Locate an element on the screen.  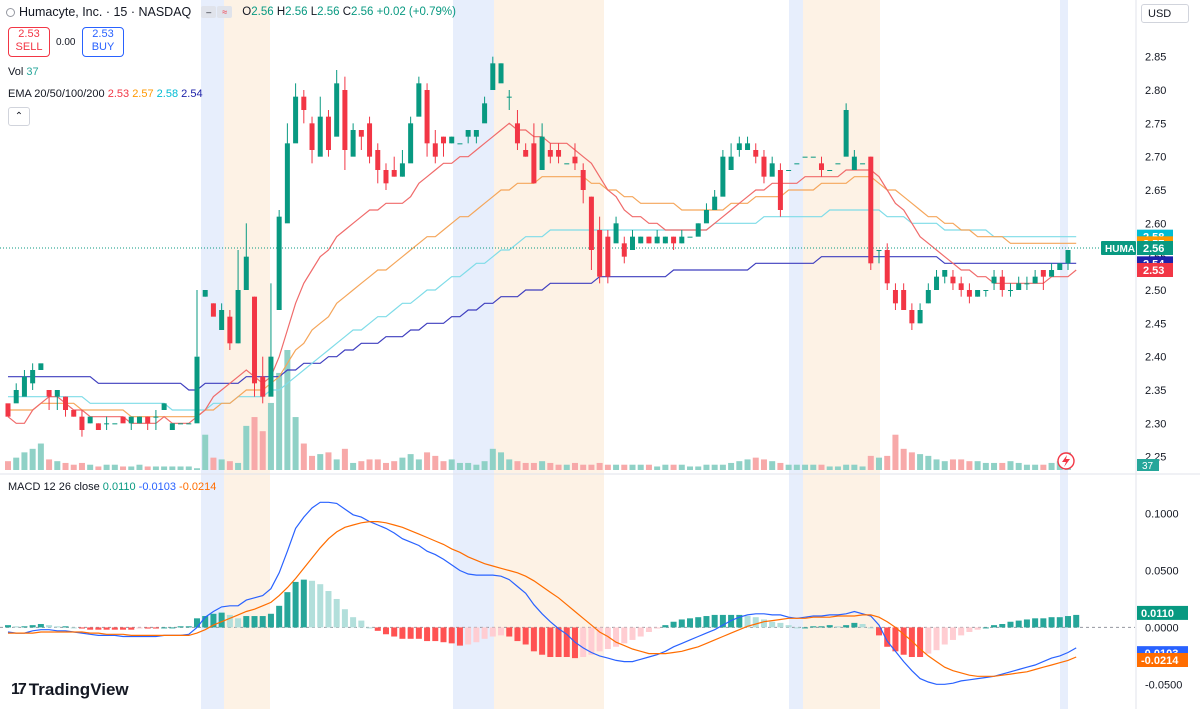
macd-value-tag-label: -0.0214 is located at coordinates (1160, 661).